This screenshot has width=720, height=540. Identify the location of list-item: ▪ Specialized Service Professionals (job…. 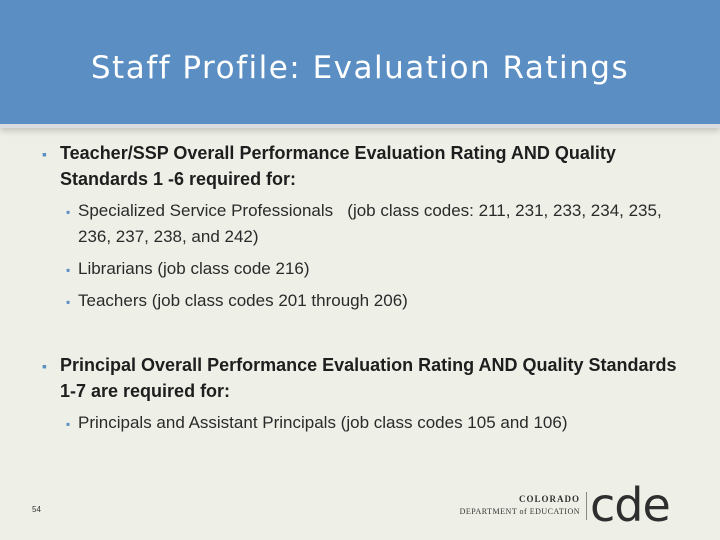
(379, 224).